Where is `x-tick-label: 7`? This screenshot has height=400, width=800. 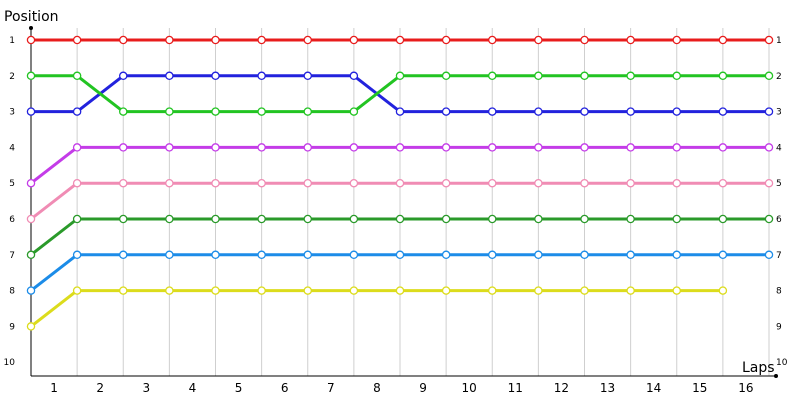
x-tick-label: 7 is located at coordinates (331, 388).